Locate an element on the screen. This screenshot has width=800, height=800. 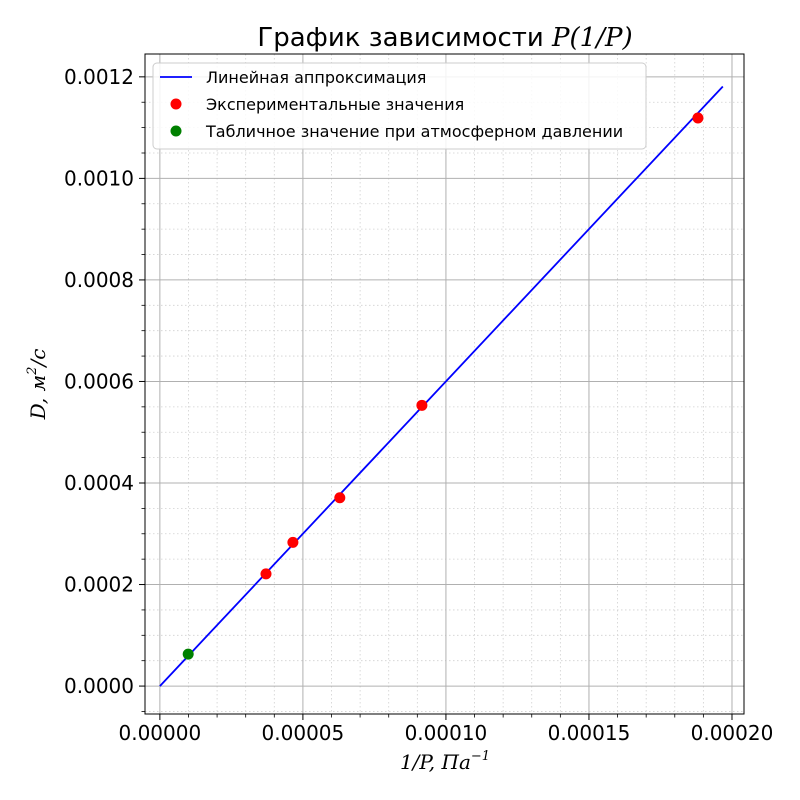
y-tick-label: 0.0010 is located at coordinates (99, 178).